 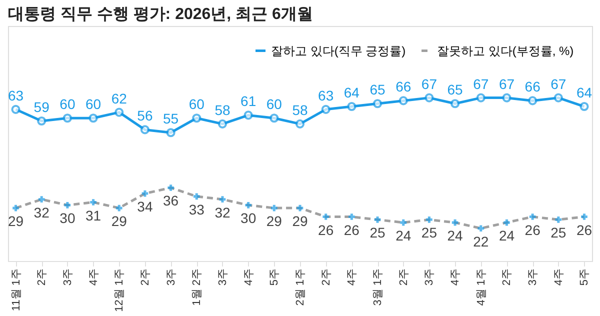 What do you see at coordinates (160, 14) in the screenshot?
I see `chart-title: 대통령 직무 수행 평가: 2026년, 최근 6개월` at bounding box center [160, 14].